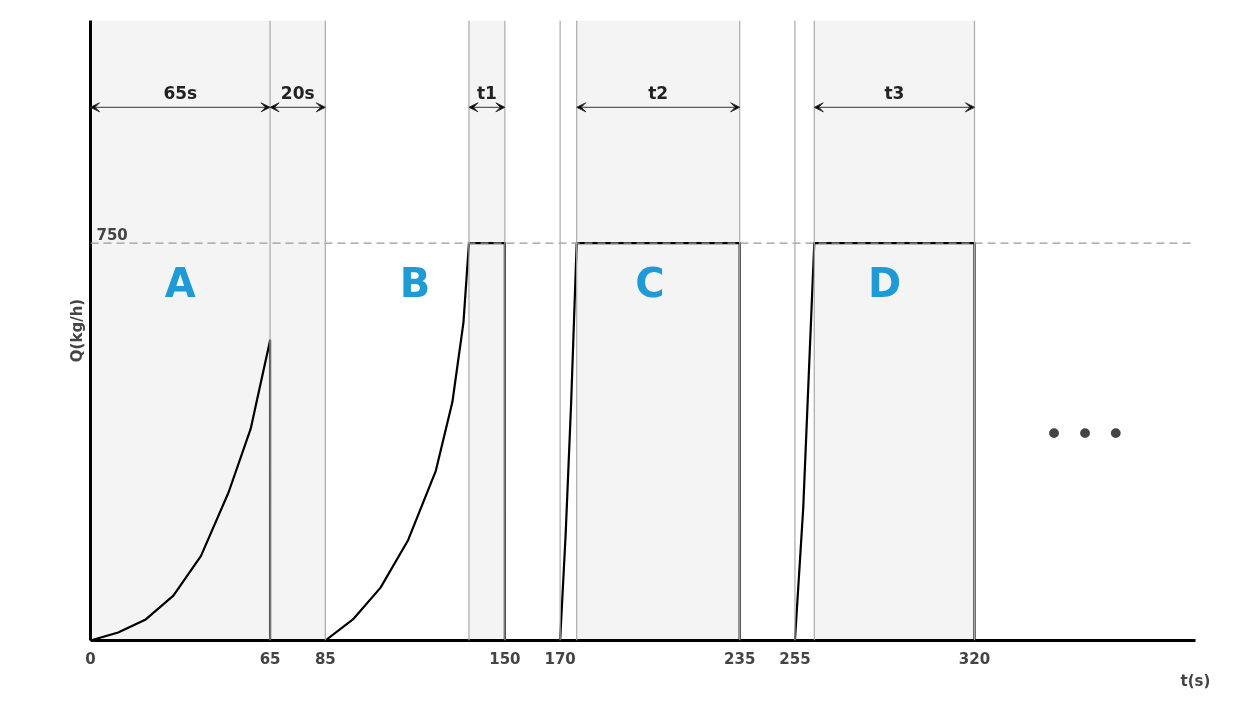  What do you see at coordinates (658, 93) in the screenshot?
I see `band-label: t2` at bounding box center [658, 93].